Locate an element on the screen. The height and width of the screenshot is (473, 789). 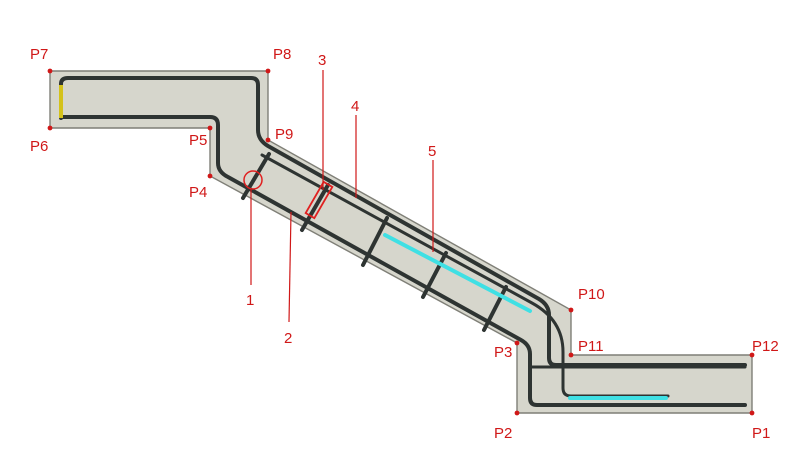
label-p12: P12 is located at coordinates (765, 346).